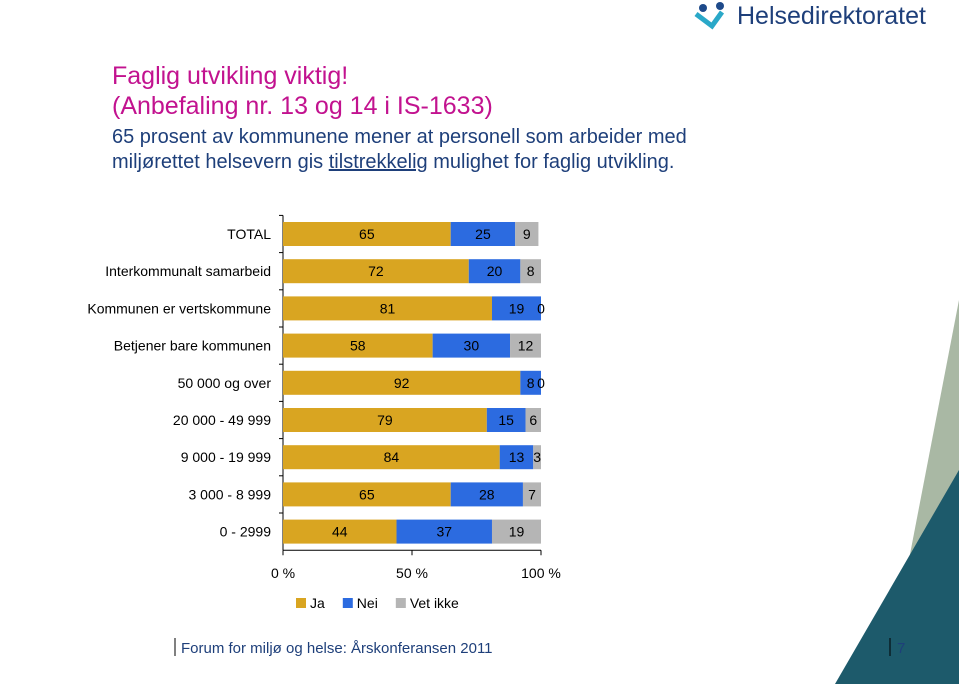 The image size is (959, 684). I want to click on subtitle-emphasis: tilstrekkelig, so click(378, 162).